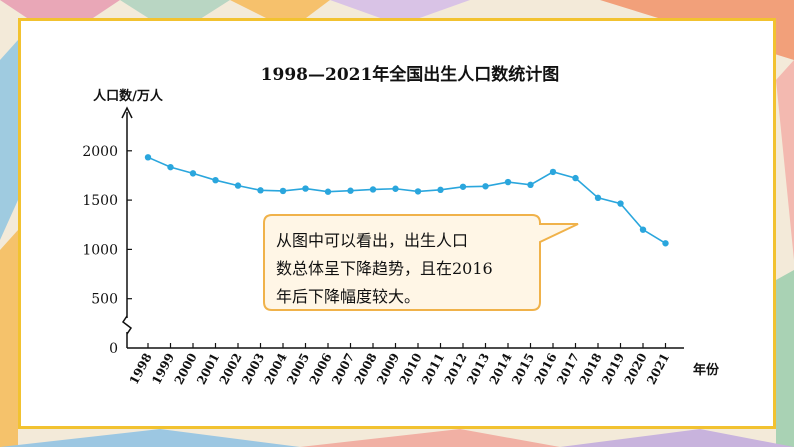  I want to click on callout-line-3: 年后下降幅度较大。, so click(348, 296).